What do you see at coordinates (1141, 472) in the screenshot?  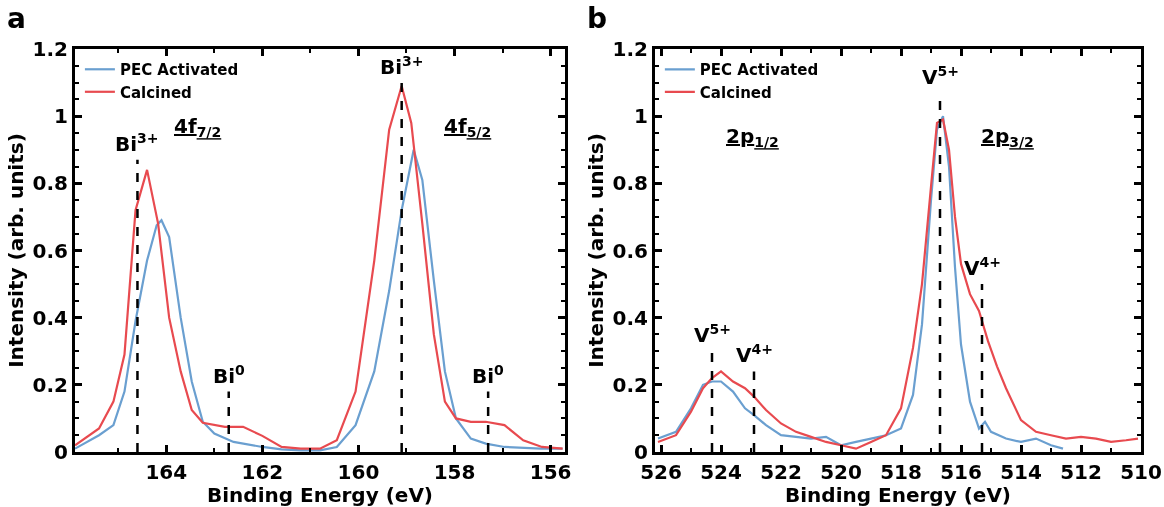 I see `x-tick-label: 510` at bounding box center [1141, 472].